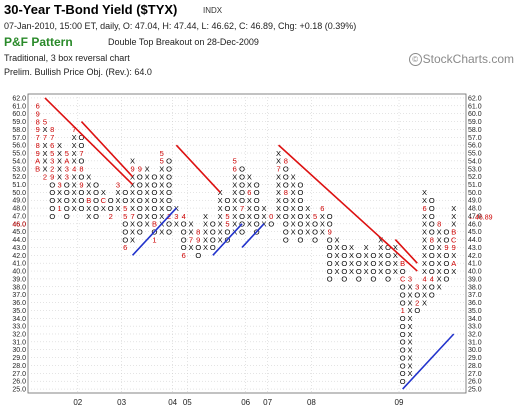 This screenshot has height=418, width=520. Describe the element at coordinates (88, 200) in the screenshot. I see `x-box: B` at that location.